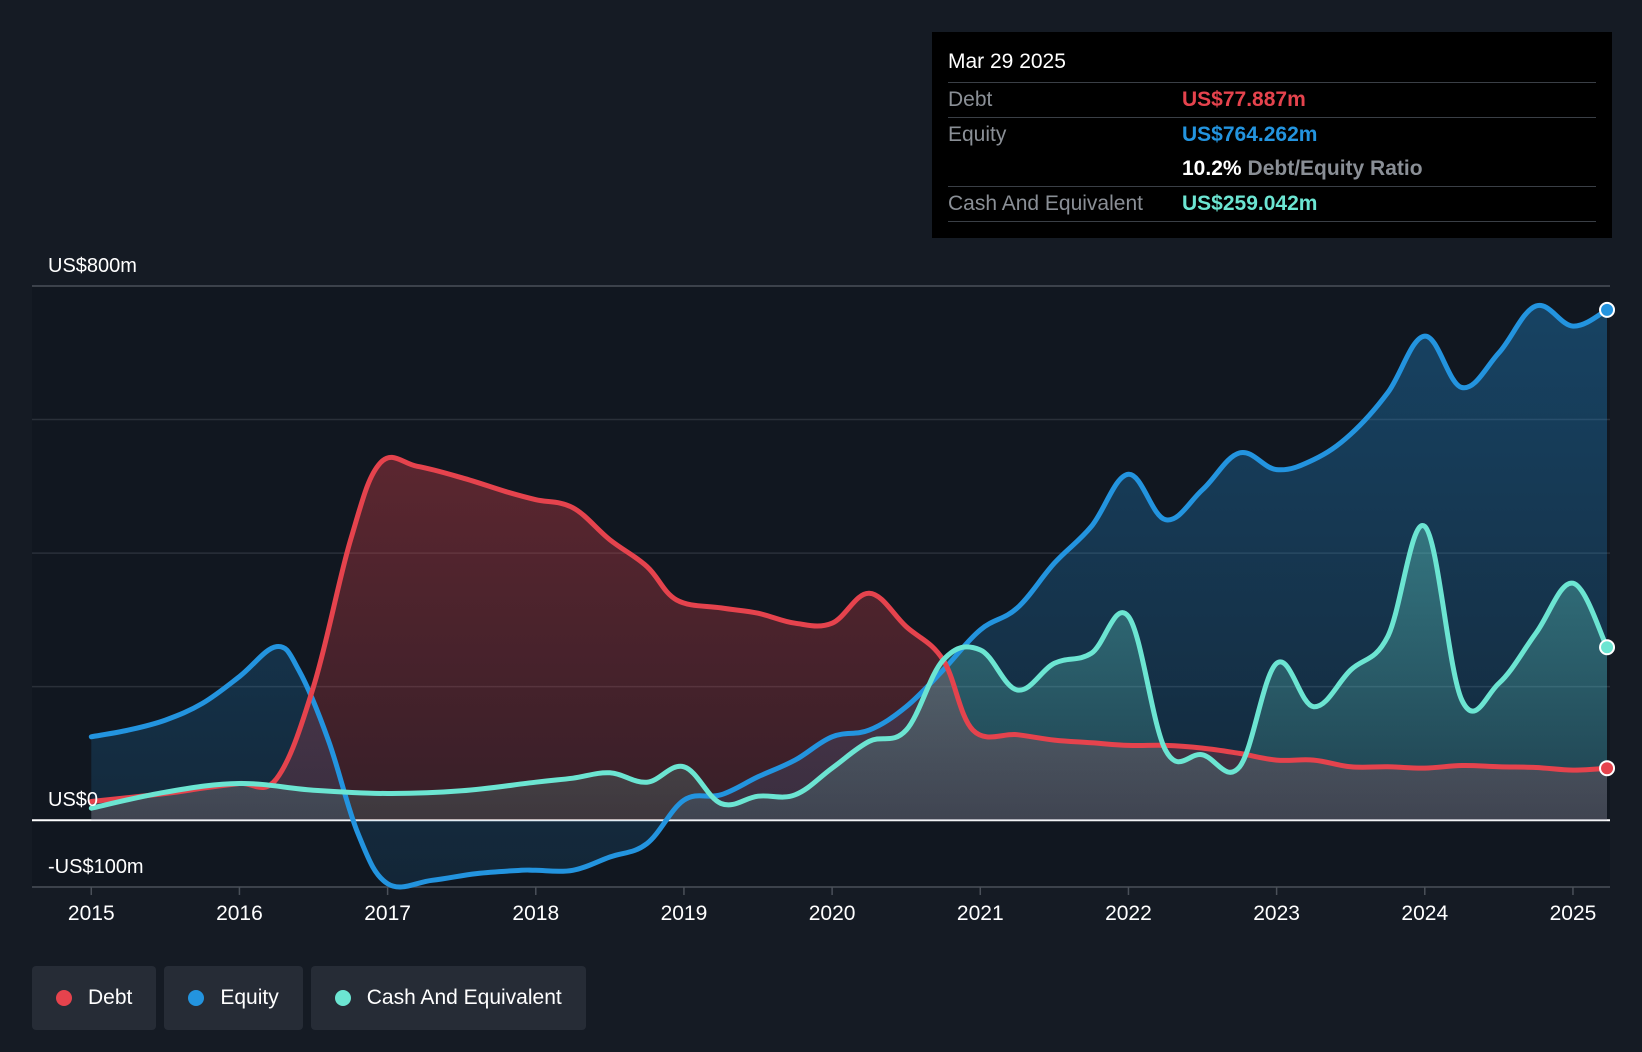  Describe the element at coordinates (1424, 913) in the screenshot. I see `x-tick-label: 2024` at that location.